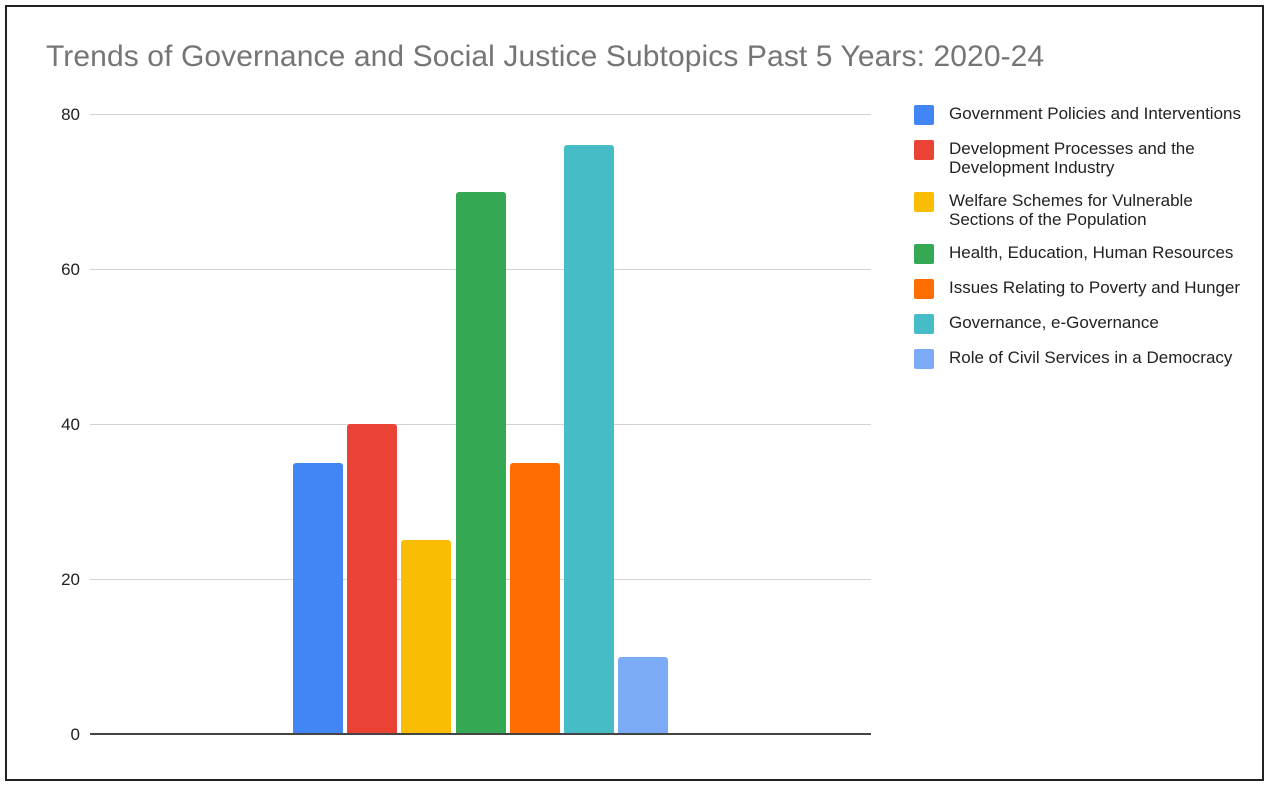 This screenshot has height=789, width=1273. What do you see at coordinates (426, 637) in the screenshot?
I see `bar-welfare-schemes-for-vulnerable-sections-of-the-population` at bounding box center [426, 637].